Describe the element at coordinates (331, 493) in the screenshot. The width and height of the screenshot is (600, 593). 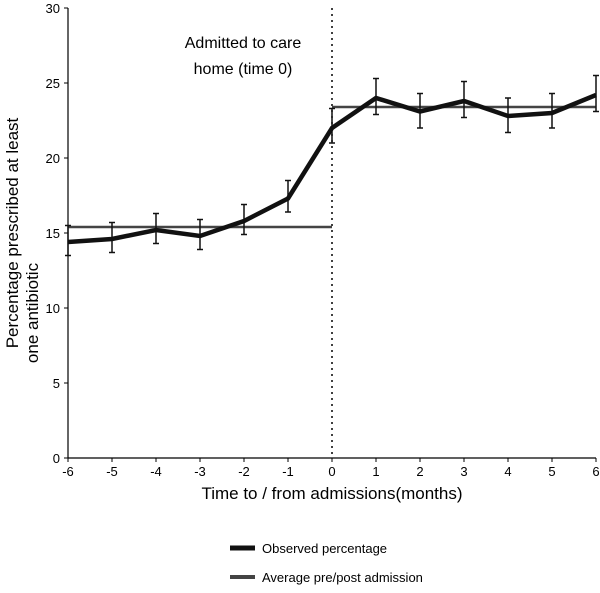
I see `x-axis-label: Time to / from admissions(months)` at that location.